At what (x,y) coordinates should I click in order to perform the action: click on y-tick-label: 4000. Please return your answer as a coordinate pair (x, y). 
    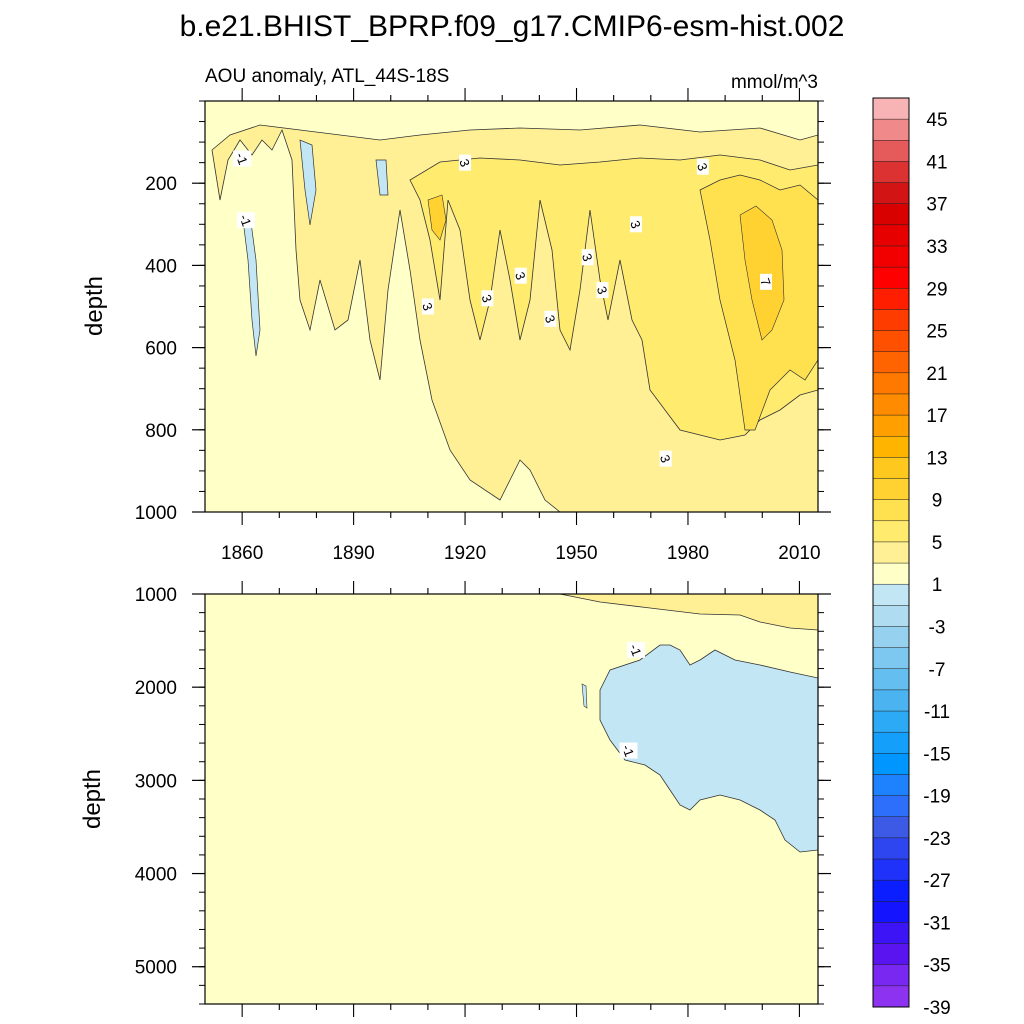
    Looking at the image, I should click on (156, 875).